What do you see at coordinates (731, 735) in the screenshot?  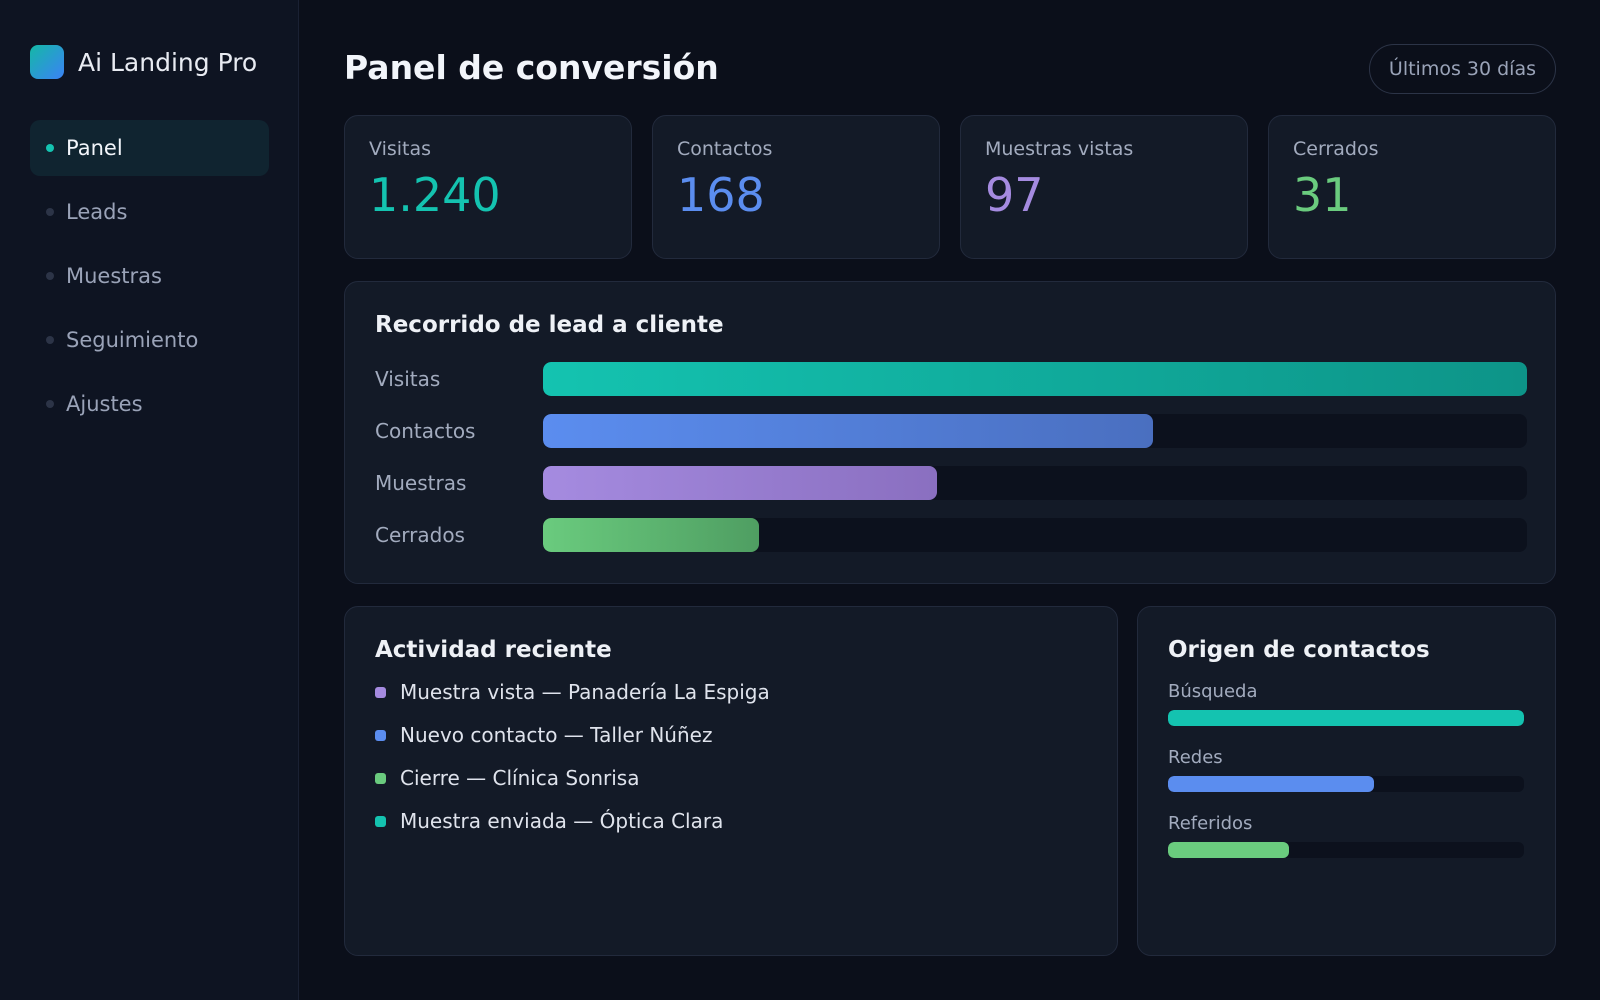 I see `list-item: Nuevo contacto — Taller Núñez` at bounding box center [731, 735].